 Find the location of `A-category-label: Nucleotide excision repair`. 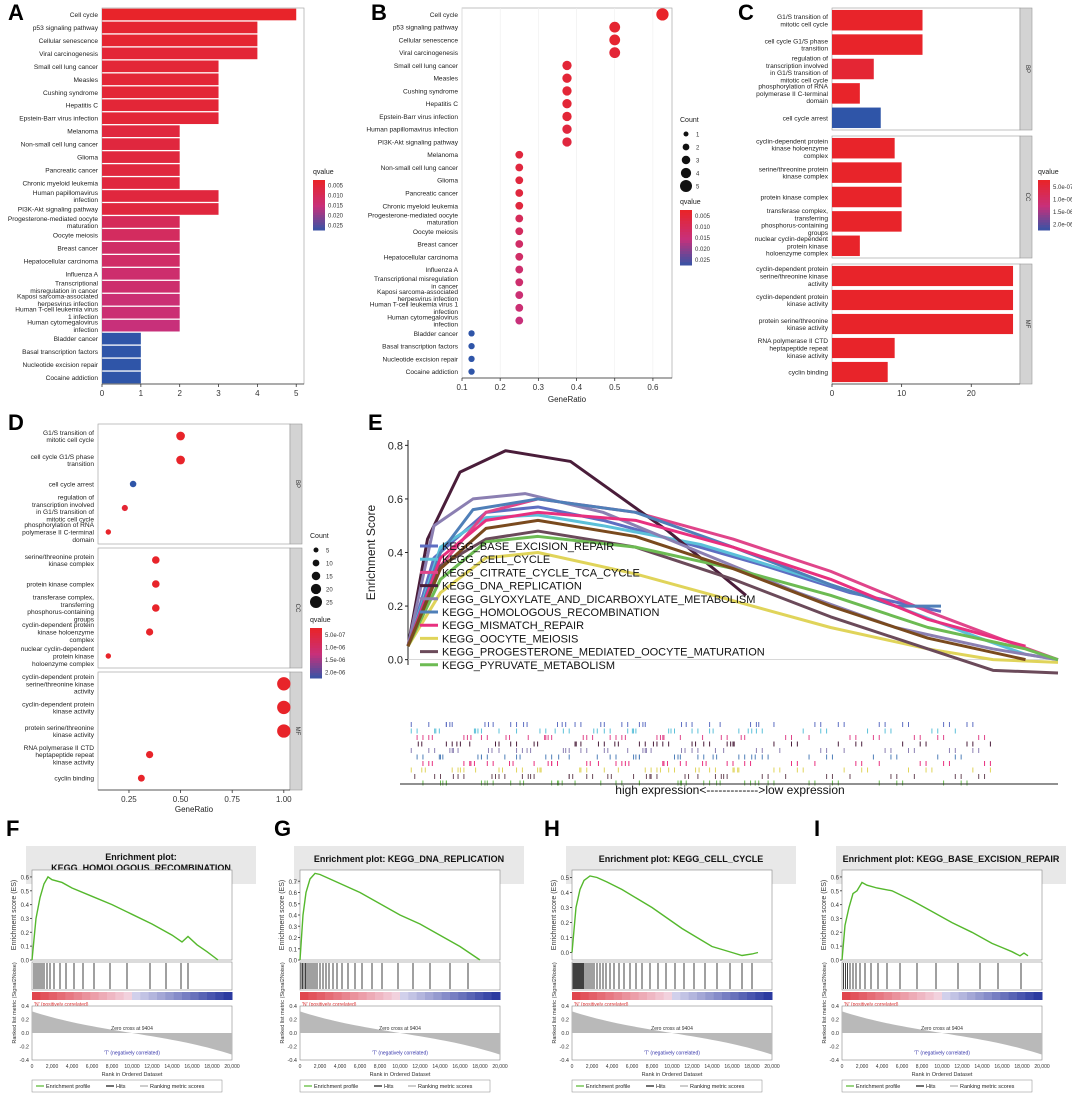

A-category-label: Nucleotide excision repair is located at coordinates (61, 365).